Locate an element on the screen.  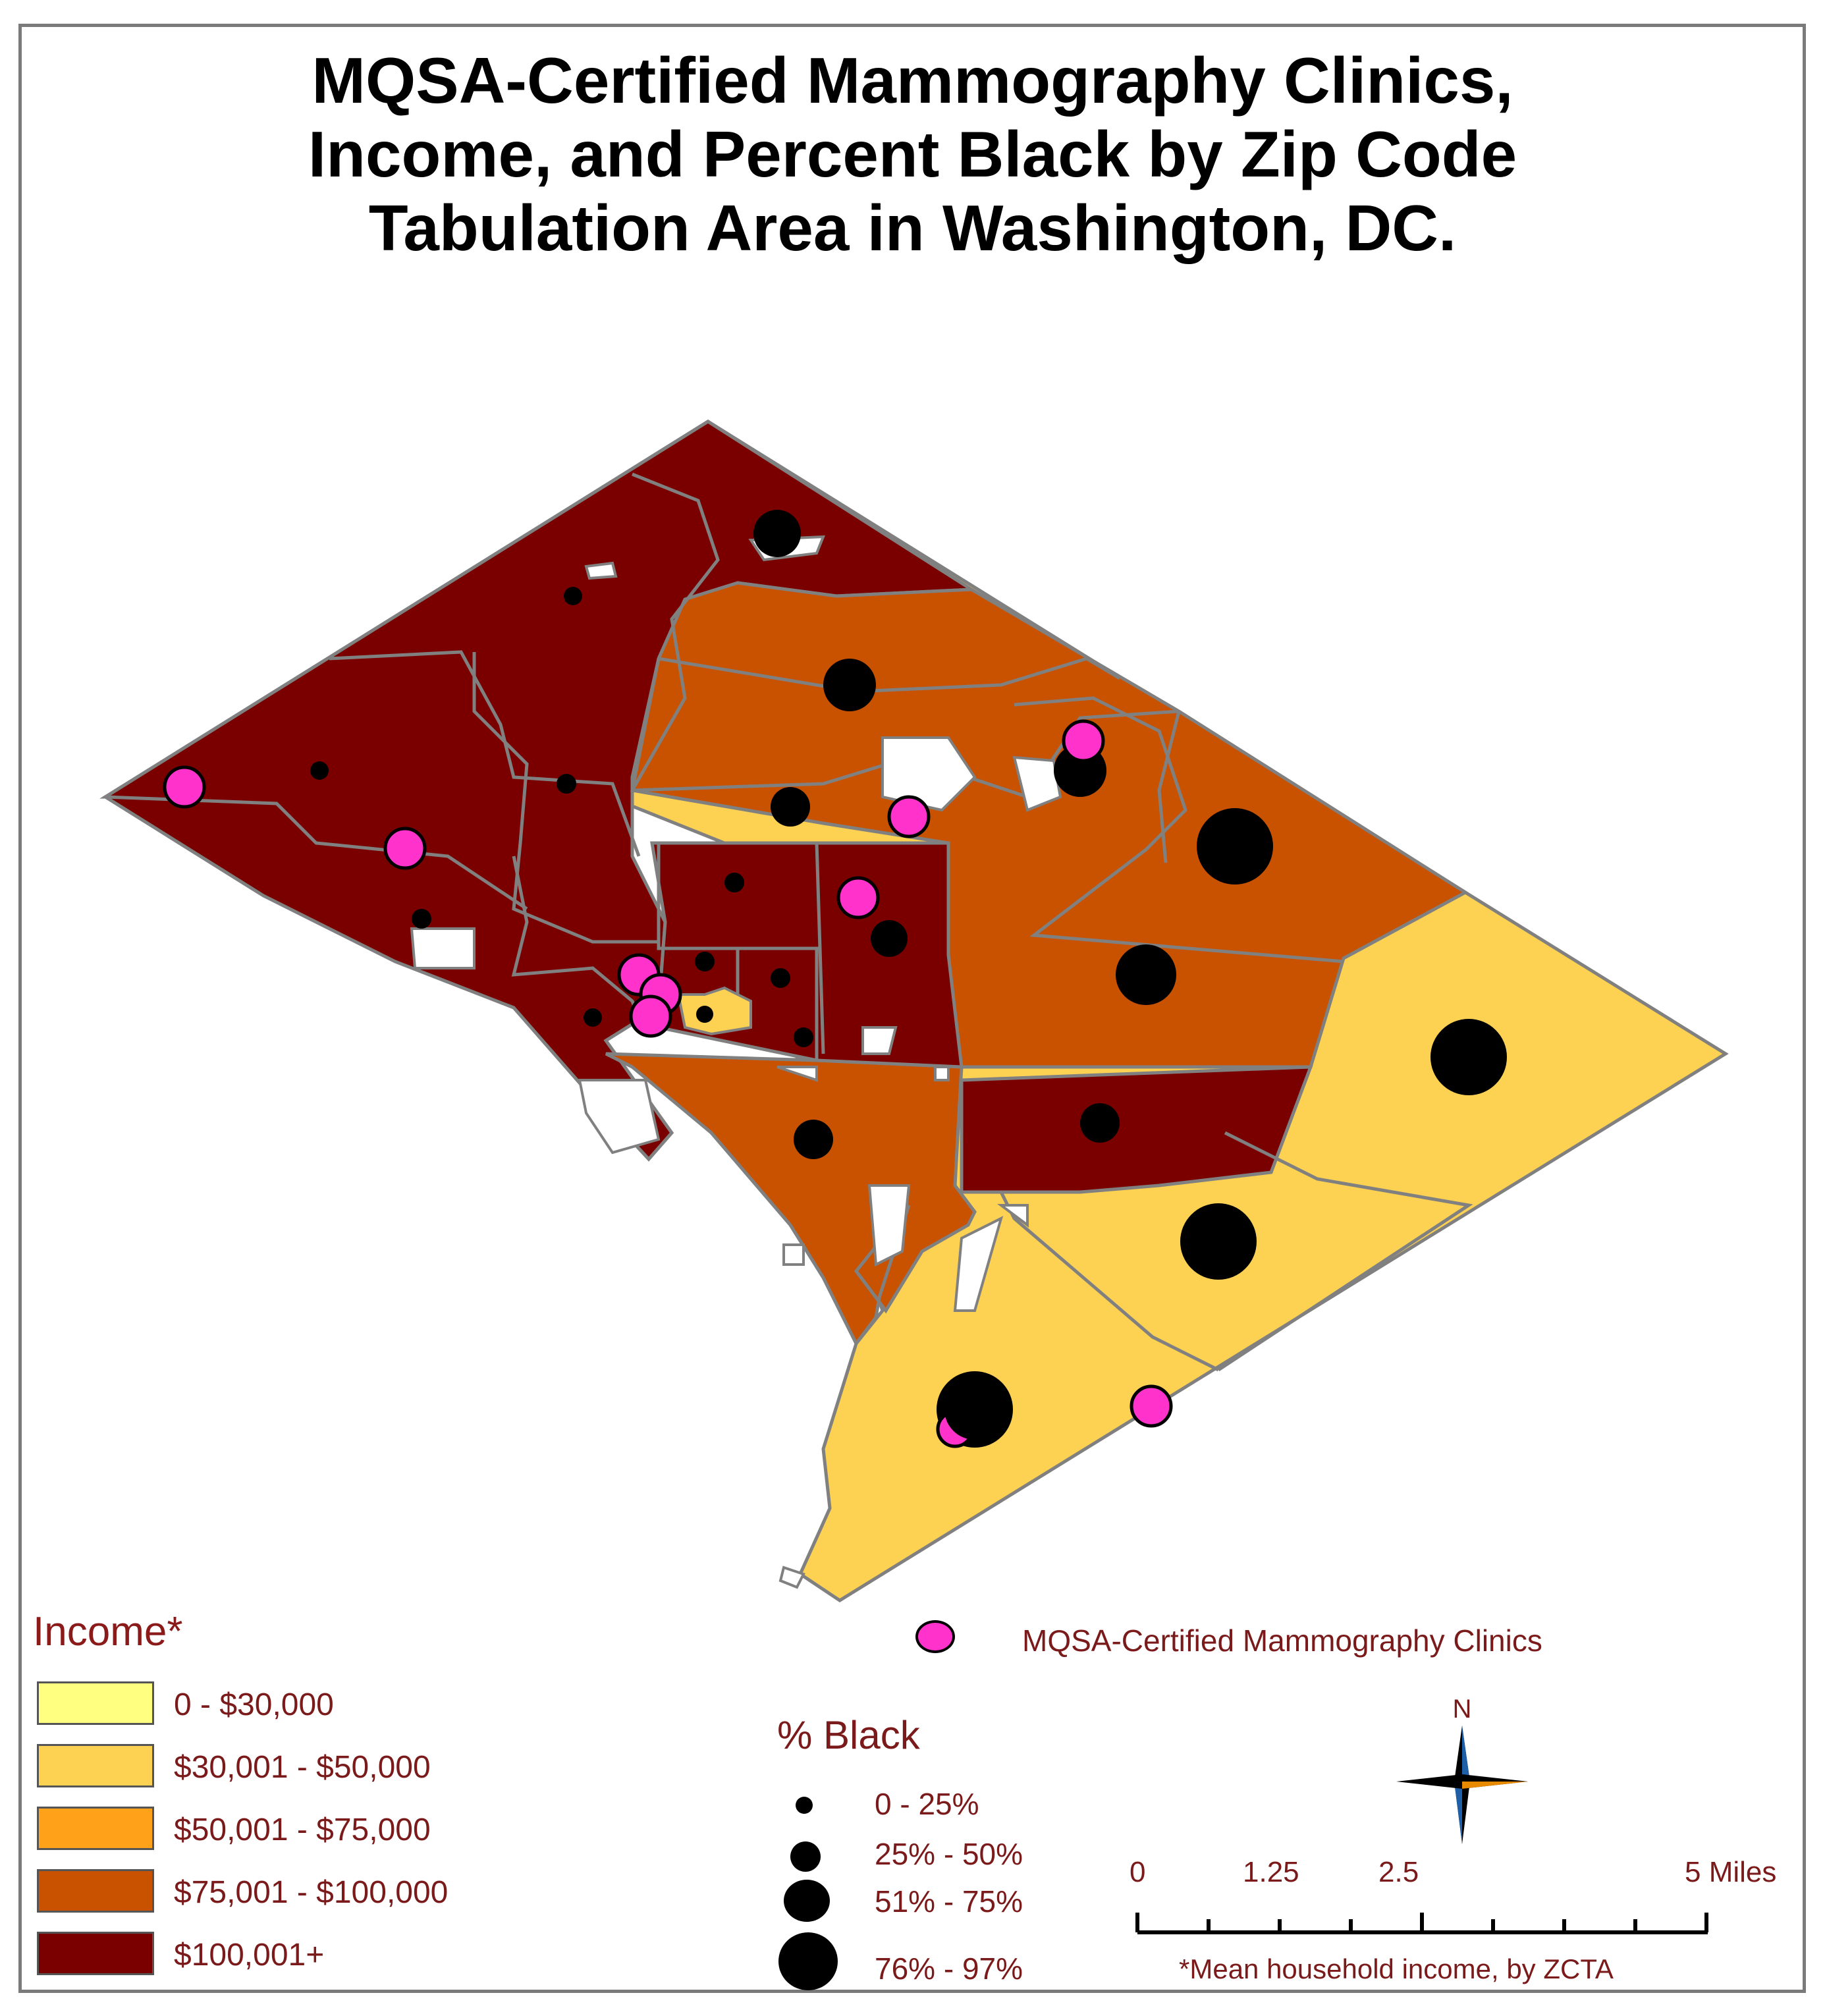
compass-rose-icon: N is located at coordinates (1462, 1769).